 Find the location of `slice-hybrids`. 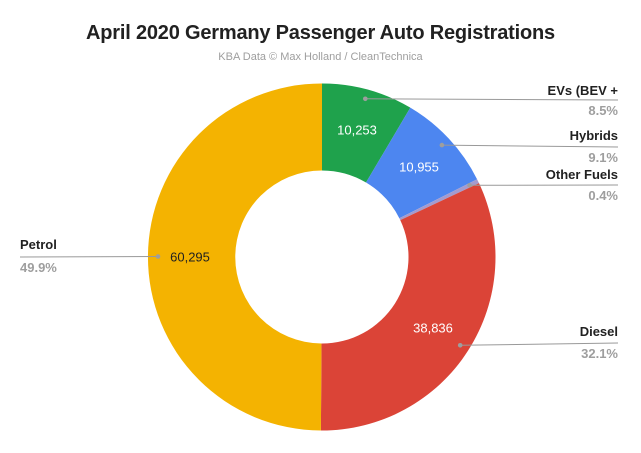

slice-hybrids is located at coordinates (422, 163).